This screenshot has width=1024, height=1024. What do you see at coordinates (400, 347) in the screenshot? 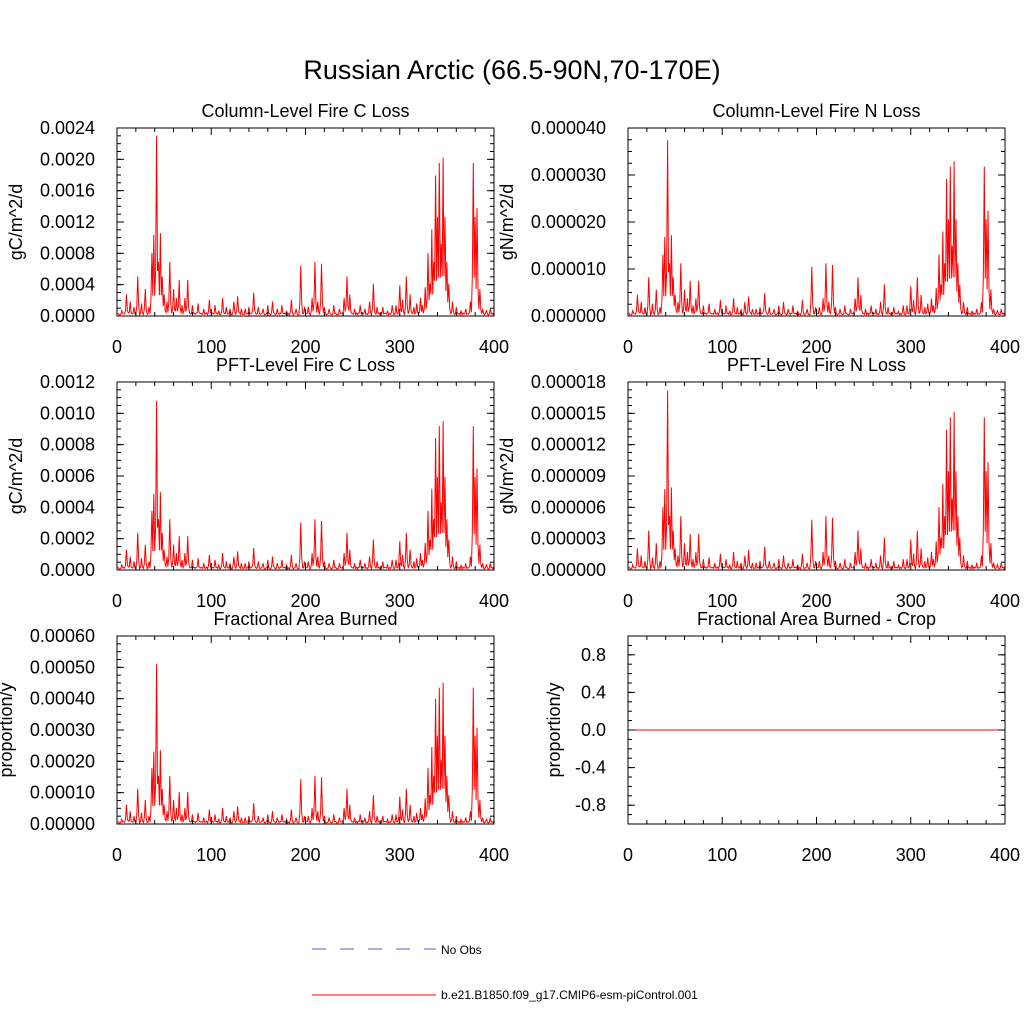
I see `column-level-fire-c-loss-xtick-label: 300` at bounding box center [400, 347].